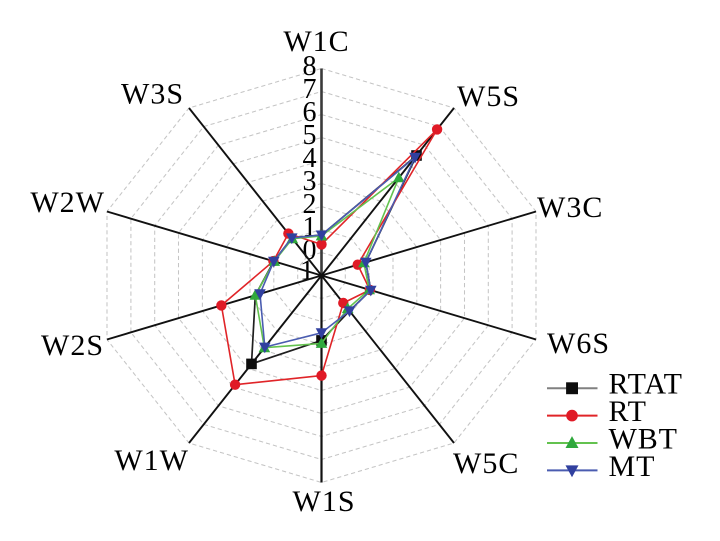 The image size is (720, 541). What do you see at coordinates (310, 66) in the screenshot?
I see `svg-text: 8` at bounding box center [310, 66].